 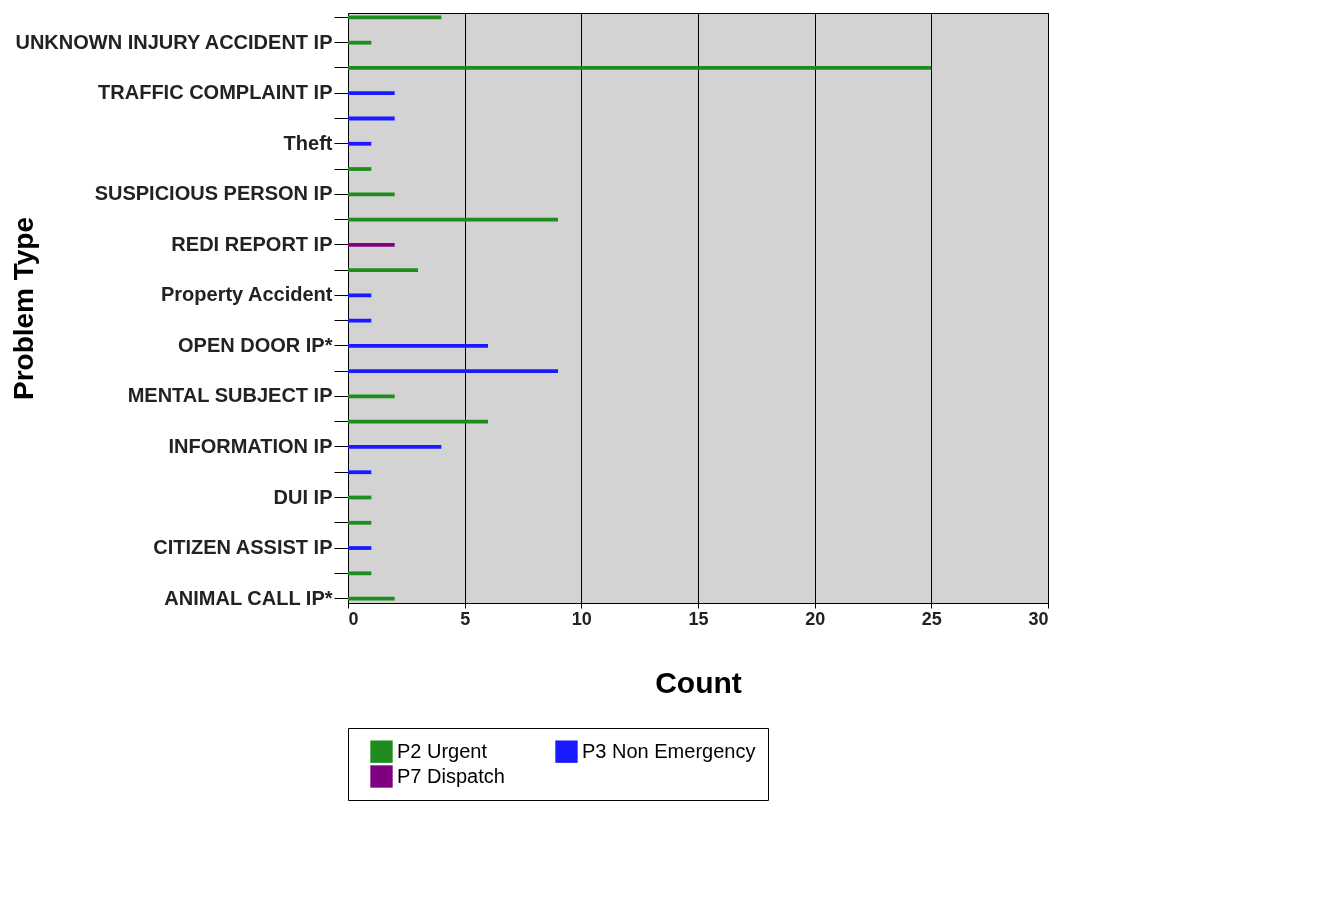 What do you see at coordinates (931, 618) in the screenshot?
I see `x-tick-label: 25` at bounding box center [931, 618].